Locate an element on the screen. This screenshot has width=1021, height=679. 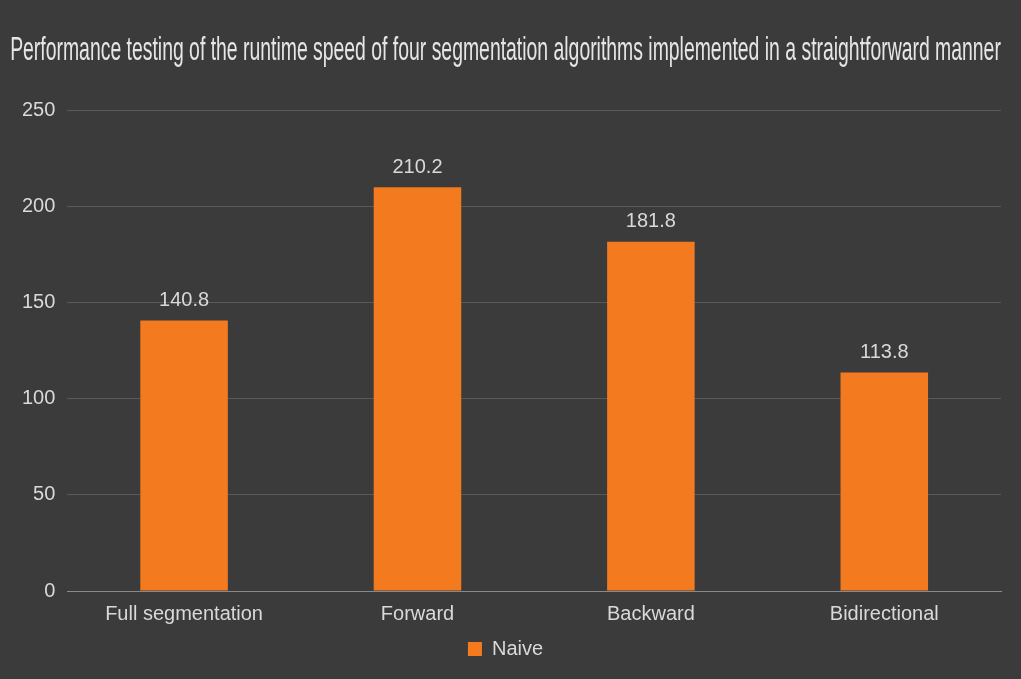
y-tick-label: 200 is located at coordinates (38, 205).